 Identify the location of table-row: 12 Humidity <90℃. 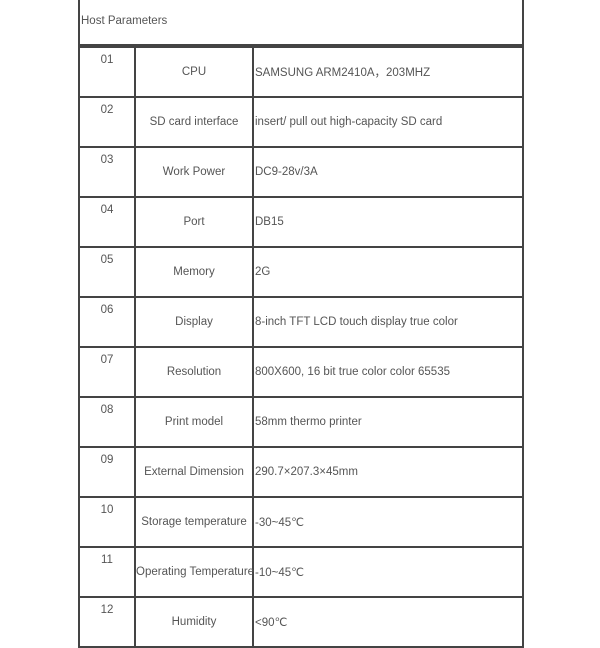
(301, 622).